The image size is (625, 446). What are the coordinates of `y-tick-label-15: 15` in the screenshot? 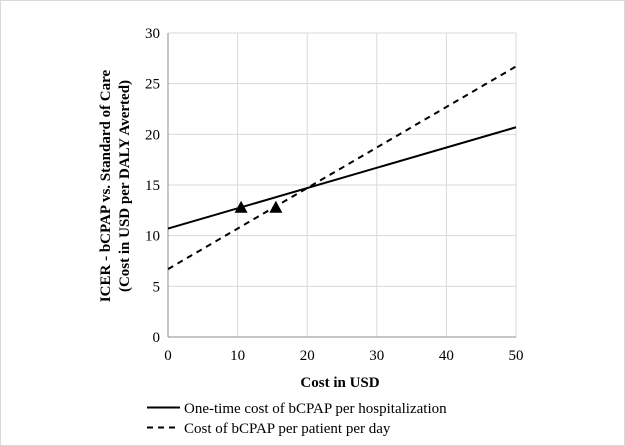 It's located at (152, 186).